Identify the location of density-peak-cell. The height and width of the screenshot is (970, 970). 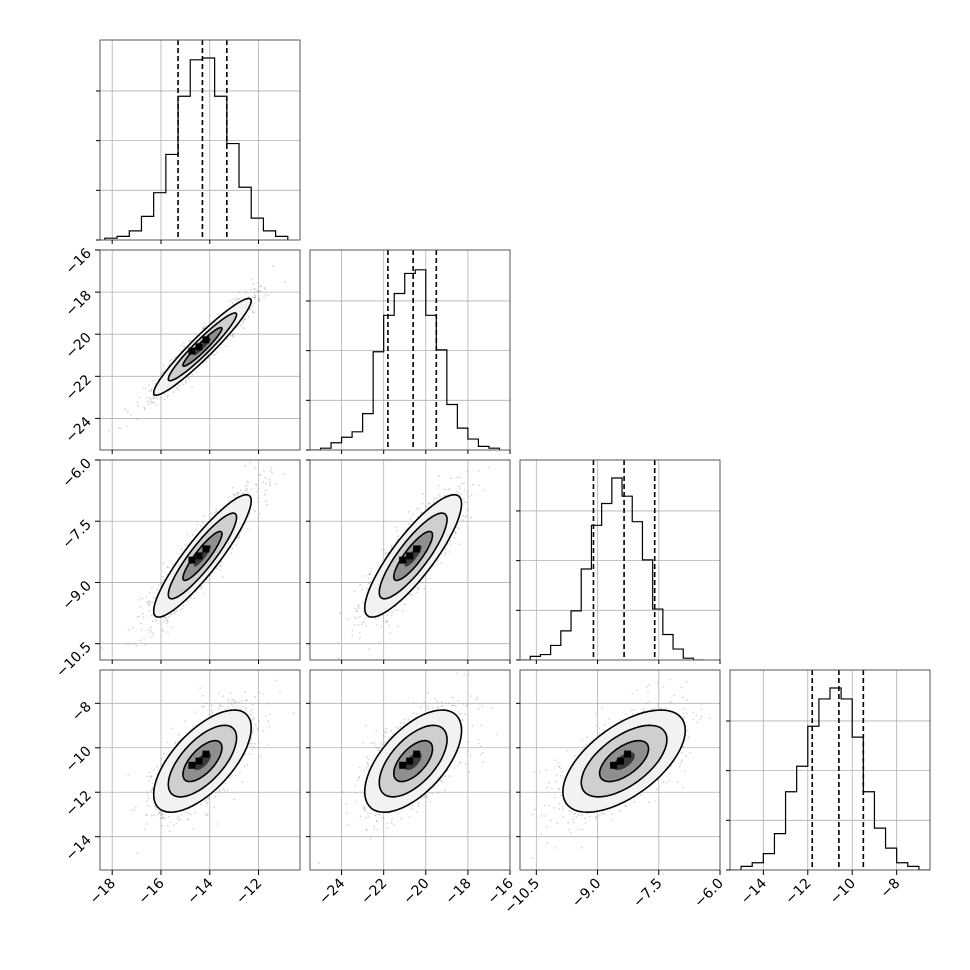
(206, 340).